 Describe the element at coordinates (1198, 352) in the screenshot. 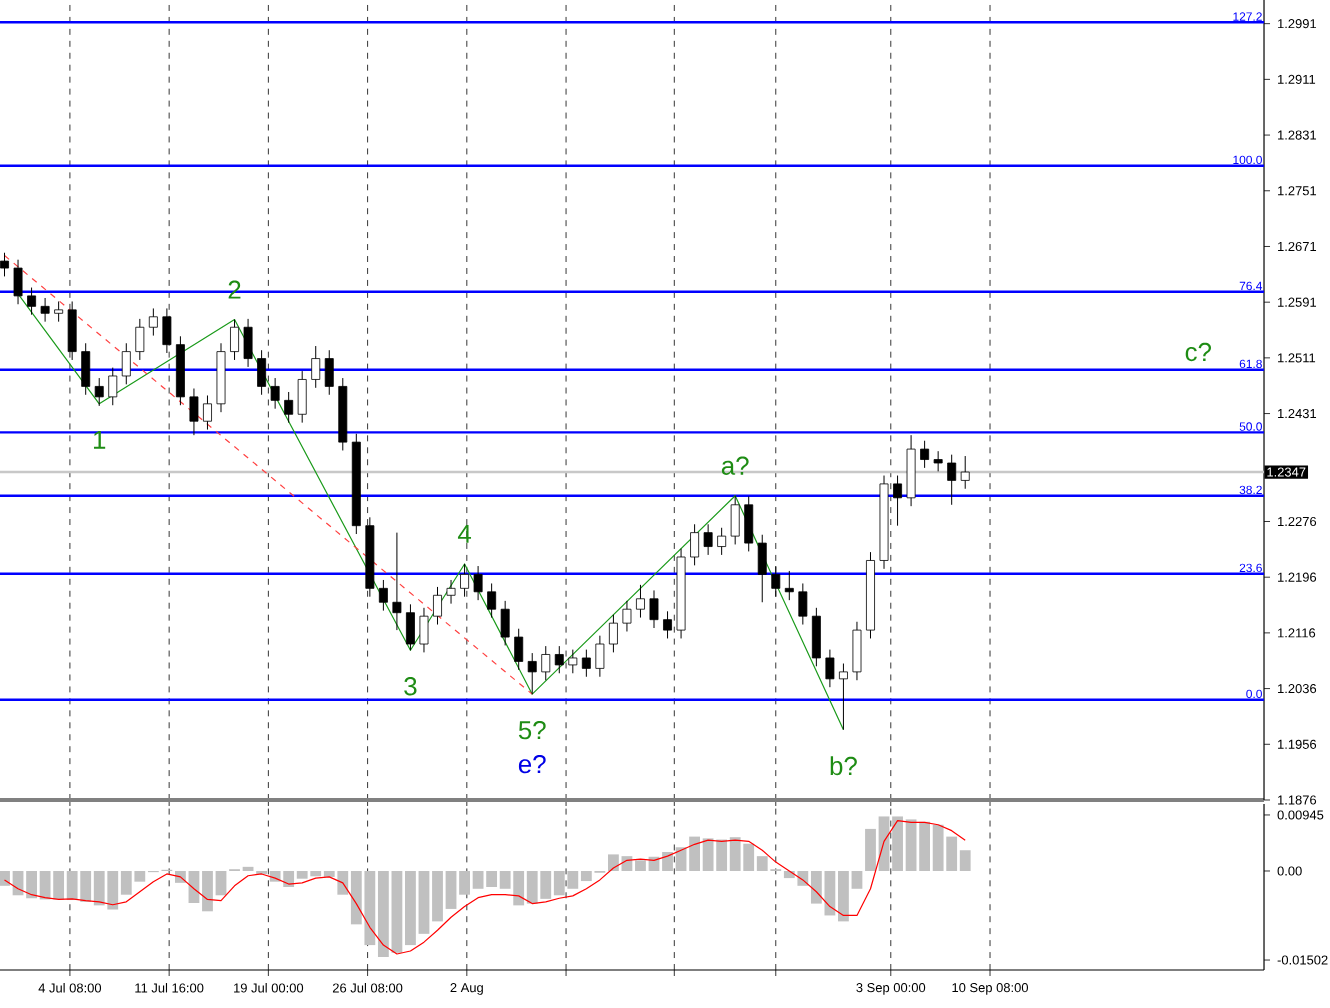

I see `annotation: c?` at that location.